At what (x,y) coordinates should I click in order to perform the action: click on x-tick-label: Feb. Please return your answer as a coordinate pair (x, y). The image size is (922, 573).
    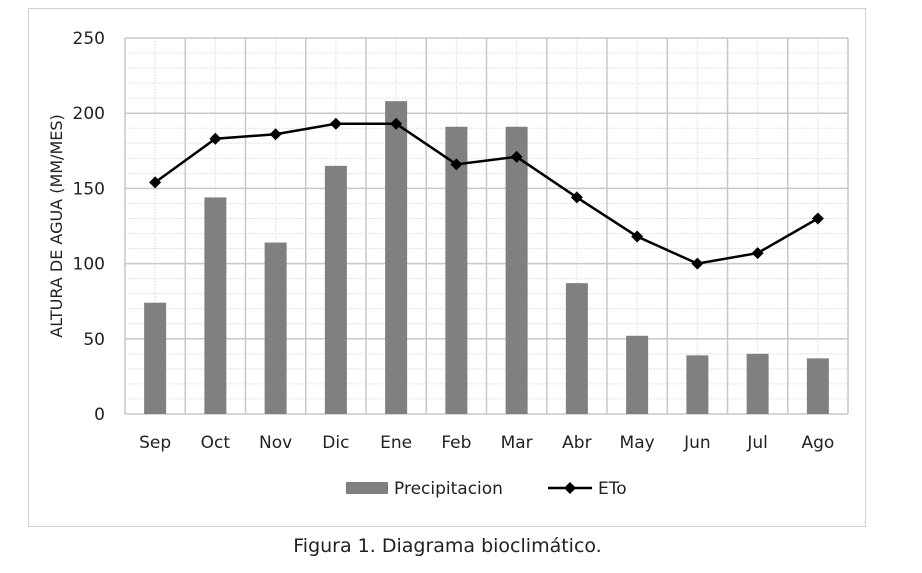
    Looking at the image, I should click on (456, 443).